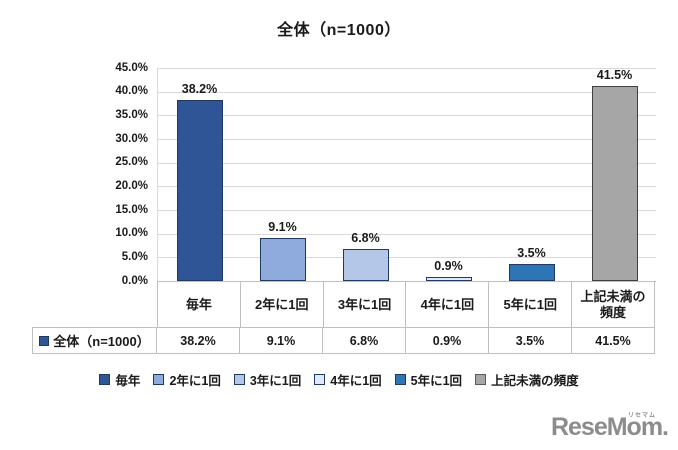 The image size is (678, 450). What do you see at coordinates (641, 416) in the screenshot?
I see `resemom-logo-subtext: リセマム` at bounding box center [641, 416].